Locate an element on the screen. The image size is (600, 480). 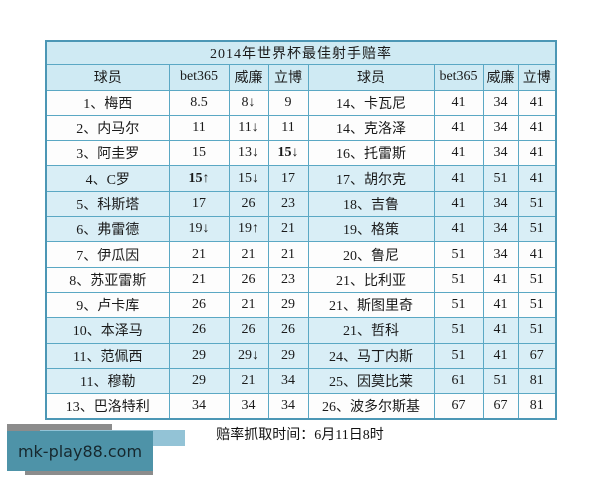
odds-cell: 8↓ is located at coordinates (248, 102).